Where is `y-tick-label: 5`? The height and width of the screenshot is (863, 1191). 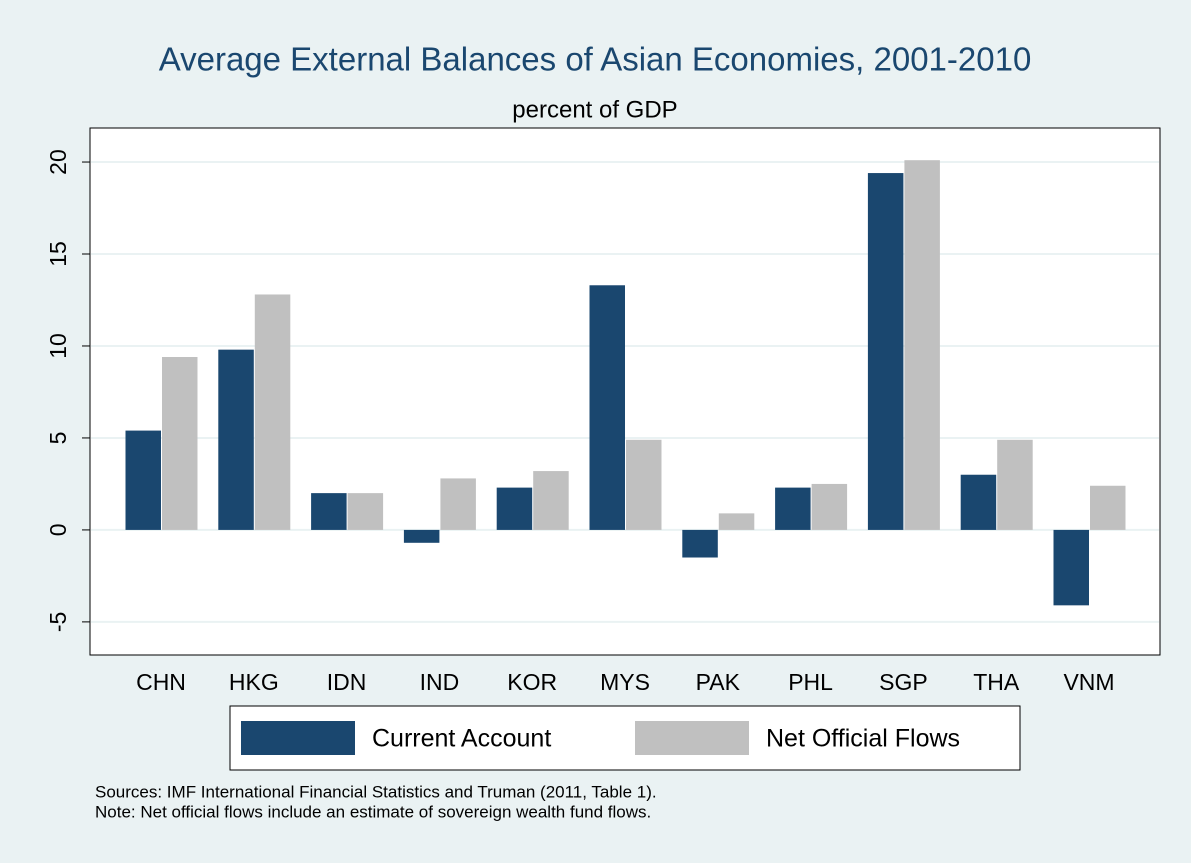 y-tick-label: 5 is located at coordinates (58, 438).